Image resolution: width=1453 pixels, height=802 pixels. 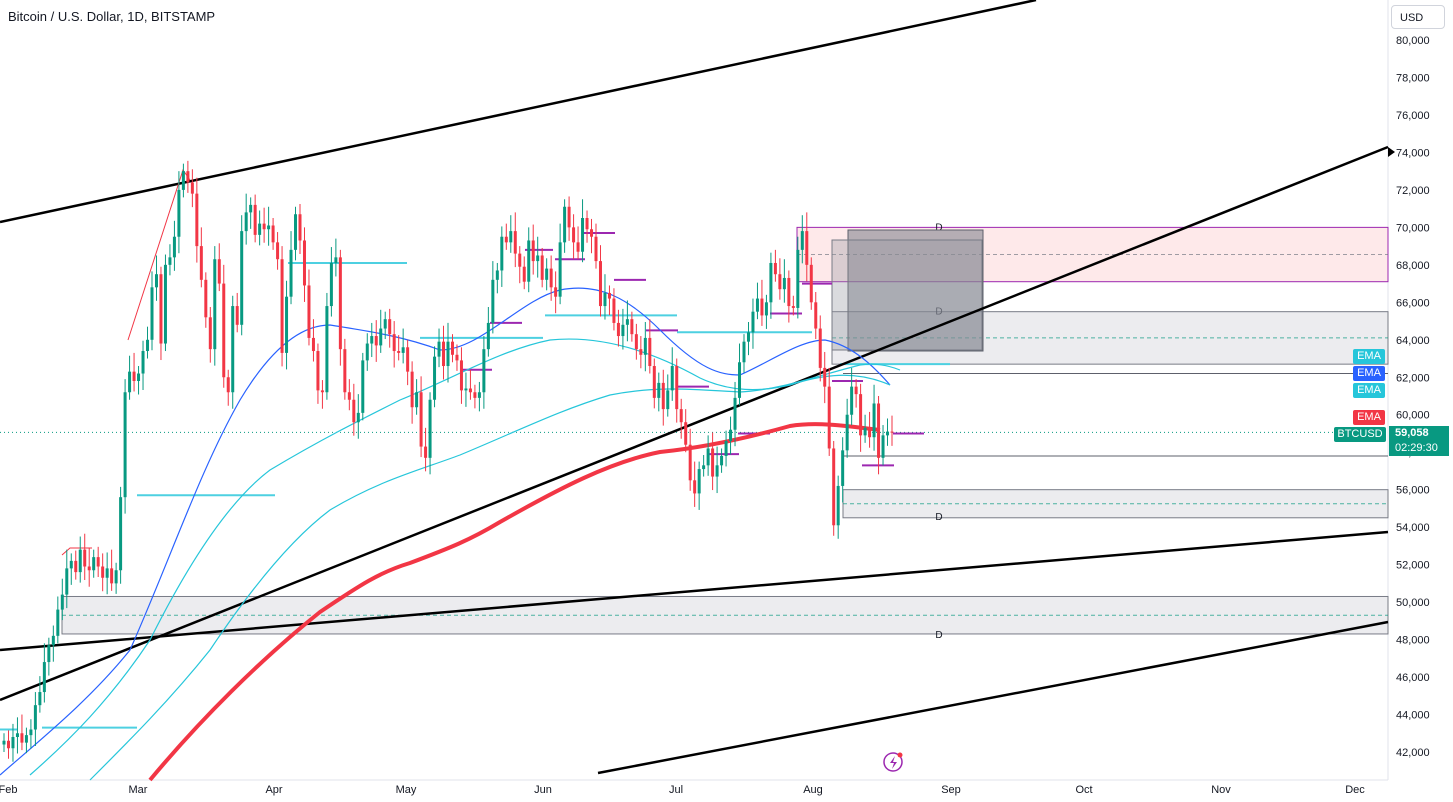 What do you see at coordinates (273, 790) in the screenshot?
I see `x-tick-label: Apr` at bounding box center [273, 790].